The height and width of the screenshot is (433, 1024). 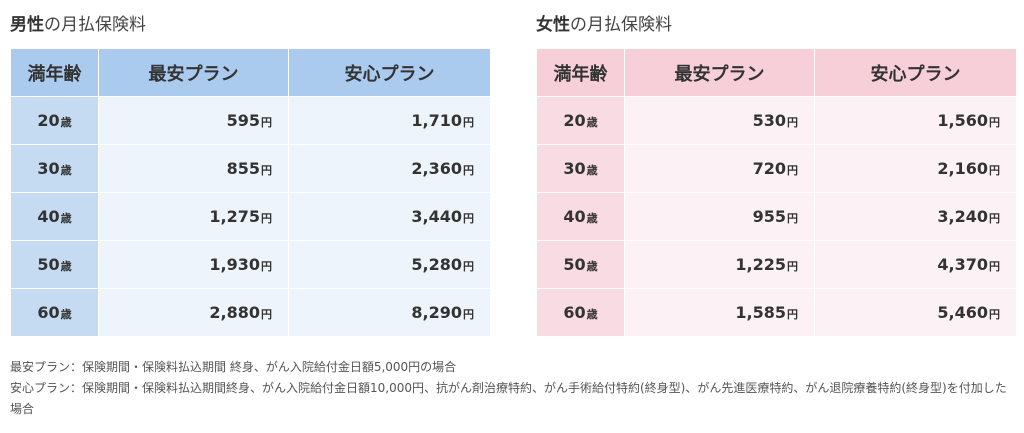 I want to click on table-row: 30歳 720円 2,160円, so click(x=776, y=168).